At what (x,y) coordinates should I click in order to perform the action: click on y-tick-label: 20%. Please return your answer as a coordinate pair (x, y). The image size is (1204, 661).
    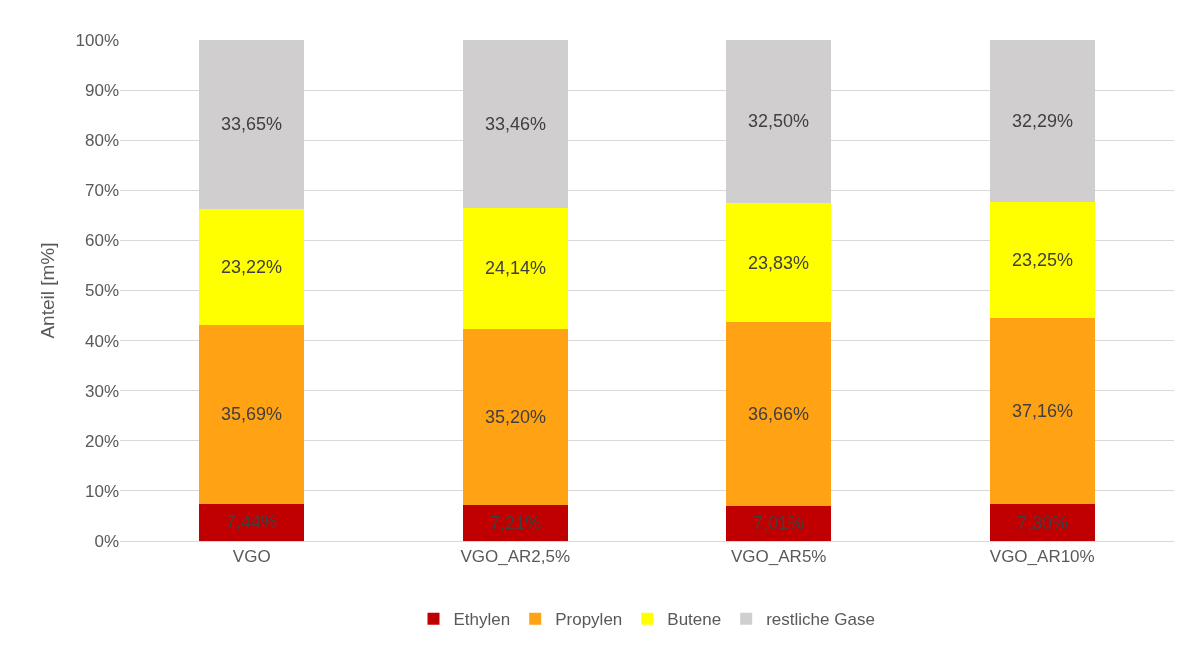
    Looking at the image, I should click on (101, 441).